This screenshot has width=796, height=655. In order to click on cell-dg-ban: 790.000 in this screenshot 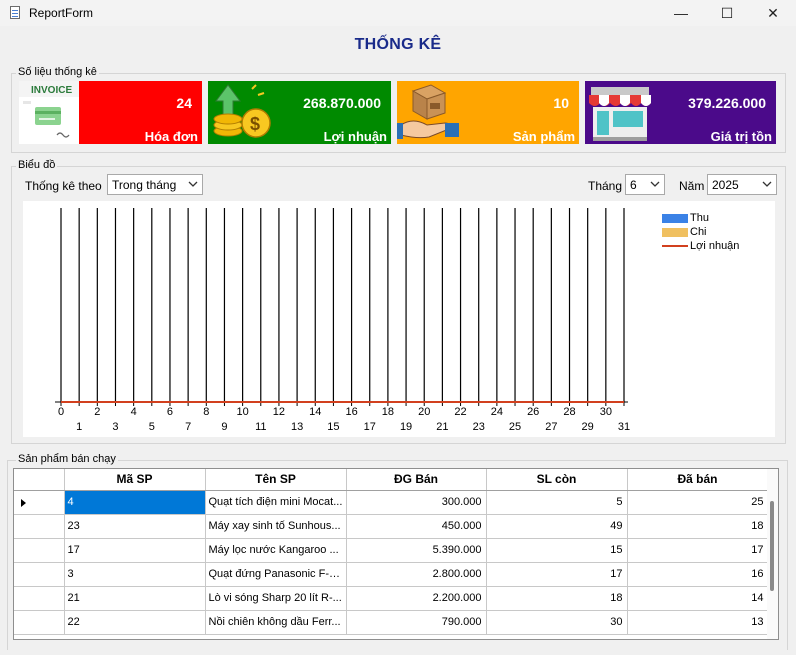, I will do `click(416, 622)`.